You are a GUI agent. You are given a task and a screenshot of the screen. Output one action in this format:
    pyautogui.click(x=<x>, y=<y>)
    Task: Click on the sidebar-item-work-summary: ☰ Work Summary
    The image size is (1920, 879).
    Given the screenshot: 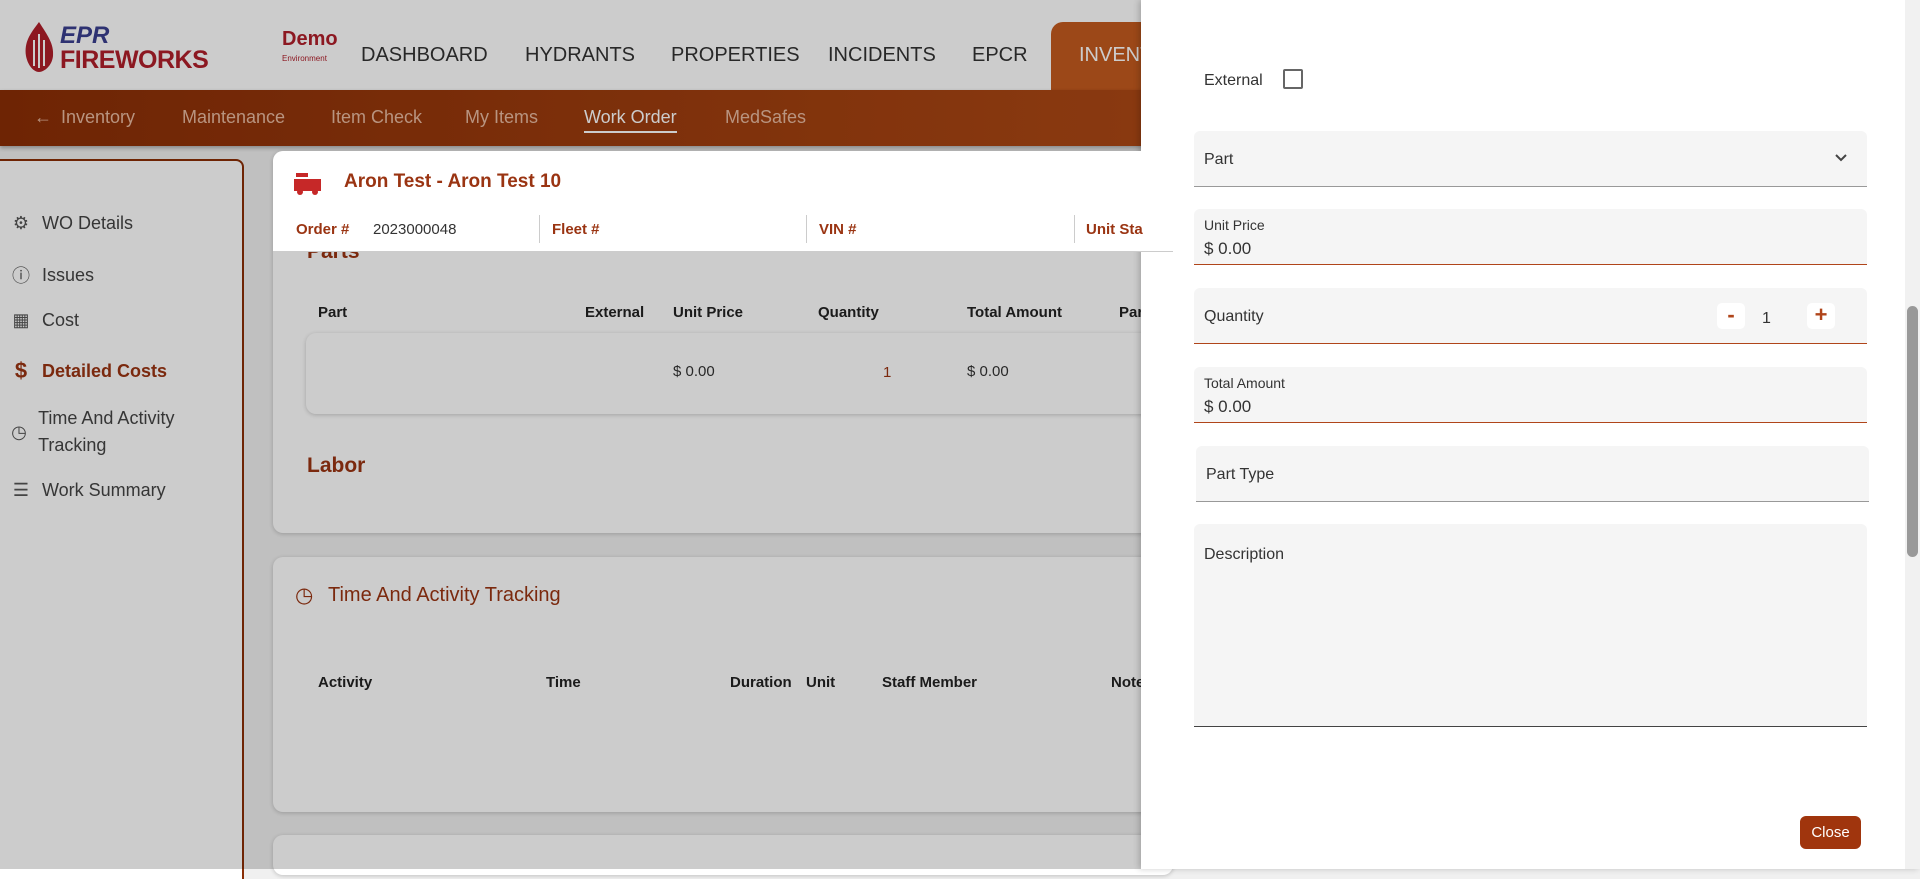 What is the action you would take?
    pyautogui.click(x=88, y=490)
    